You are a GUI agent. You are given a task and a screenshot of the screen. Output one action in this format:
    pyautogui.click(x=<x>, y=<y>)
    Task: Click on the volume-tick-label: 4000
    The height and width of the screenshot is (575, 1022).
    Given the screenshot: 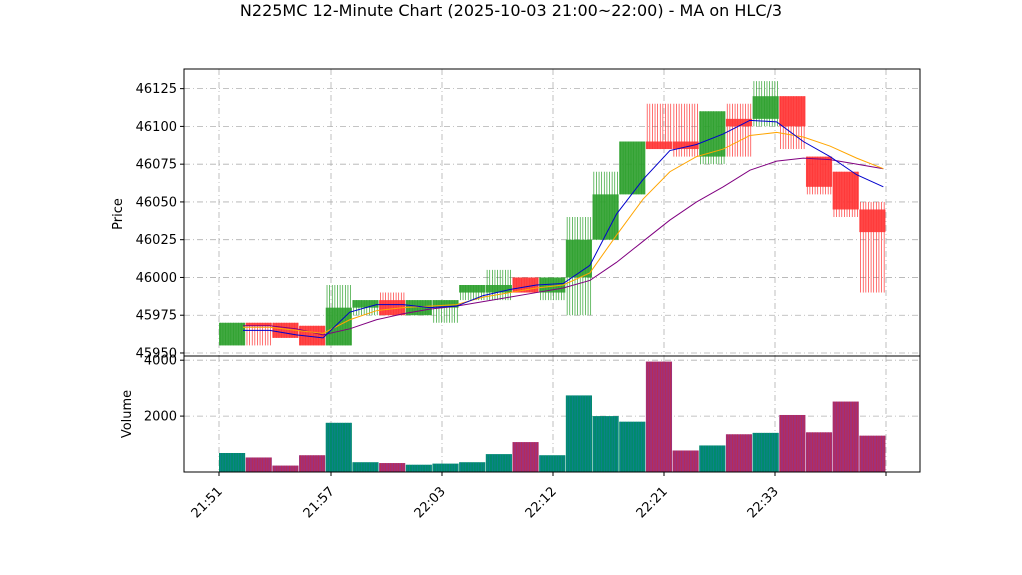 What is the action you would take?
    pyautogui.click(x=160, y=361)
    